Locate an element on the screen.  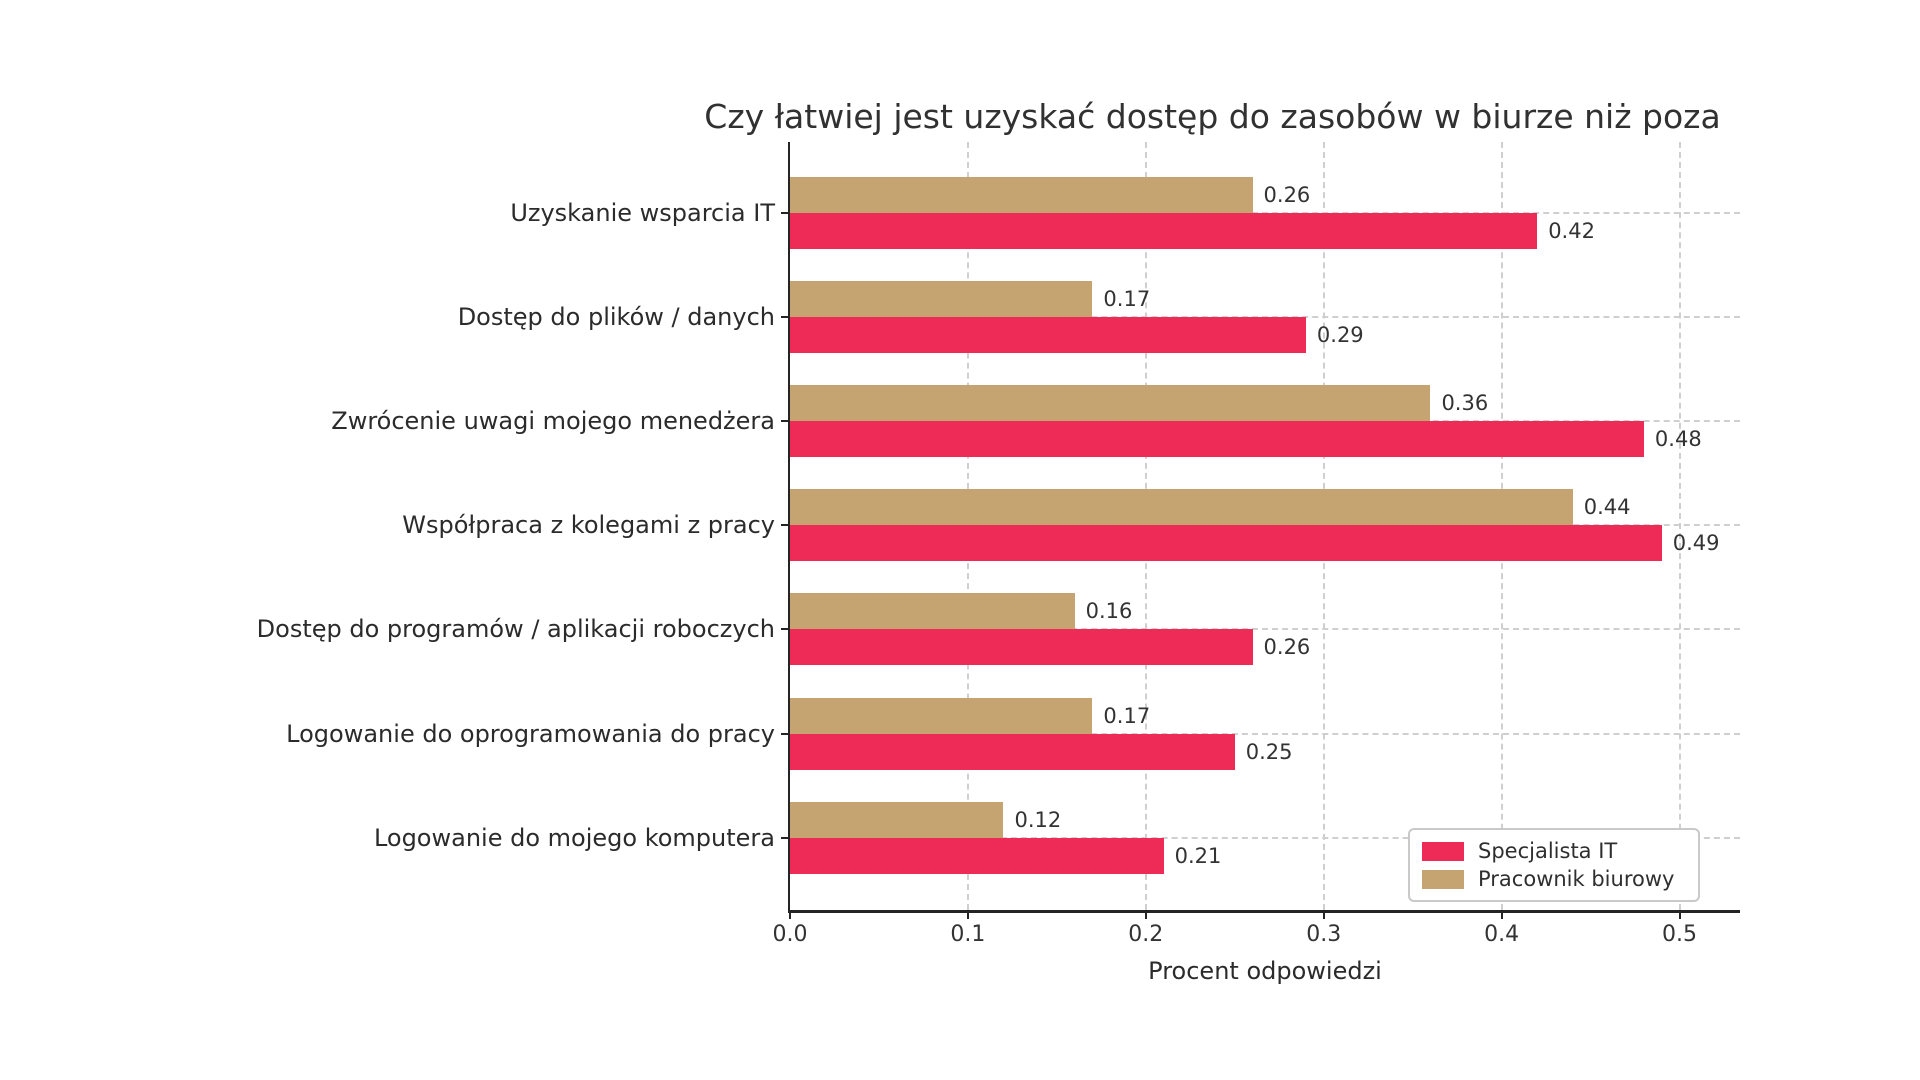
x-tick-label: 0.0 is located at coordinates (790, 934).